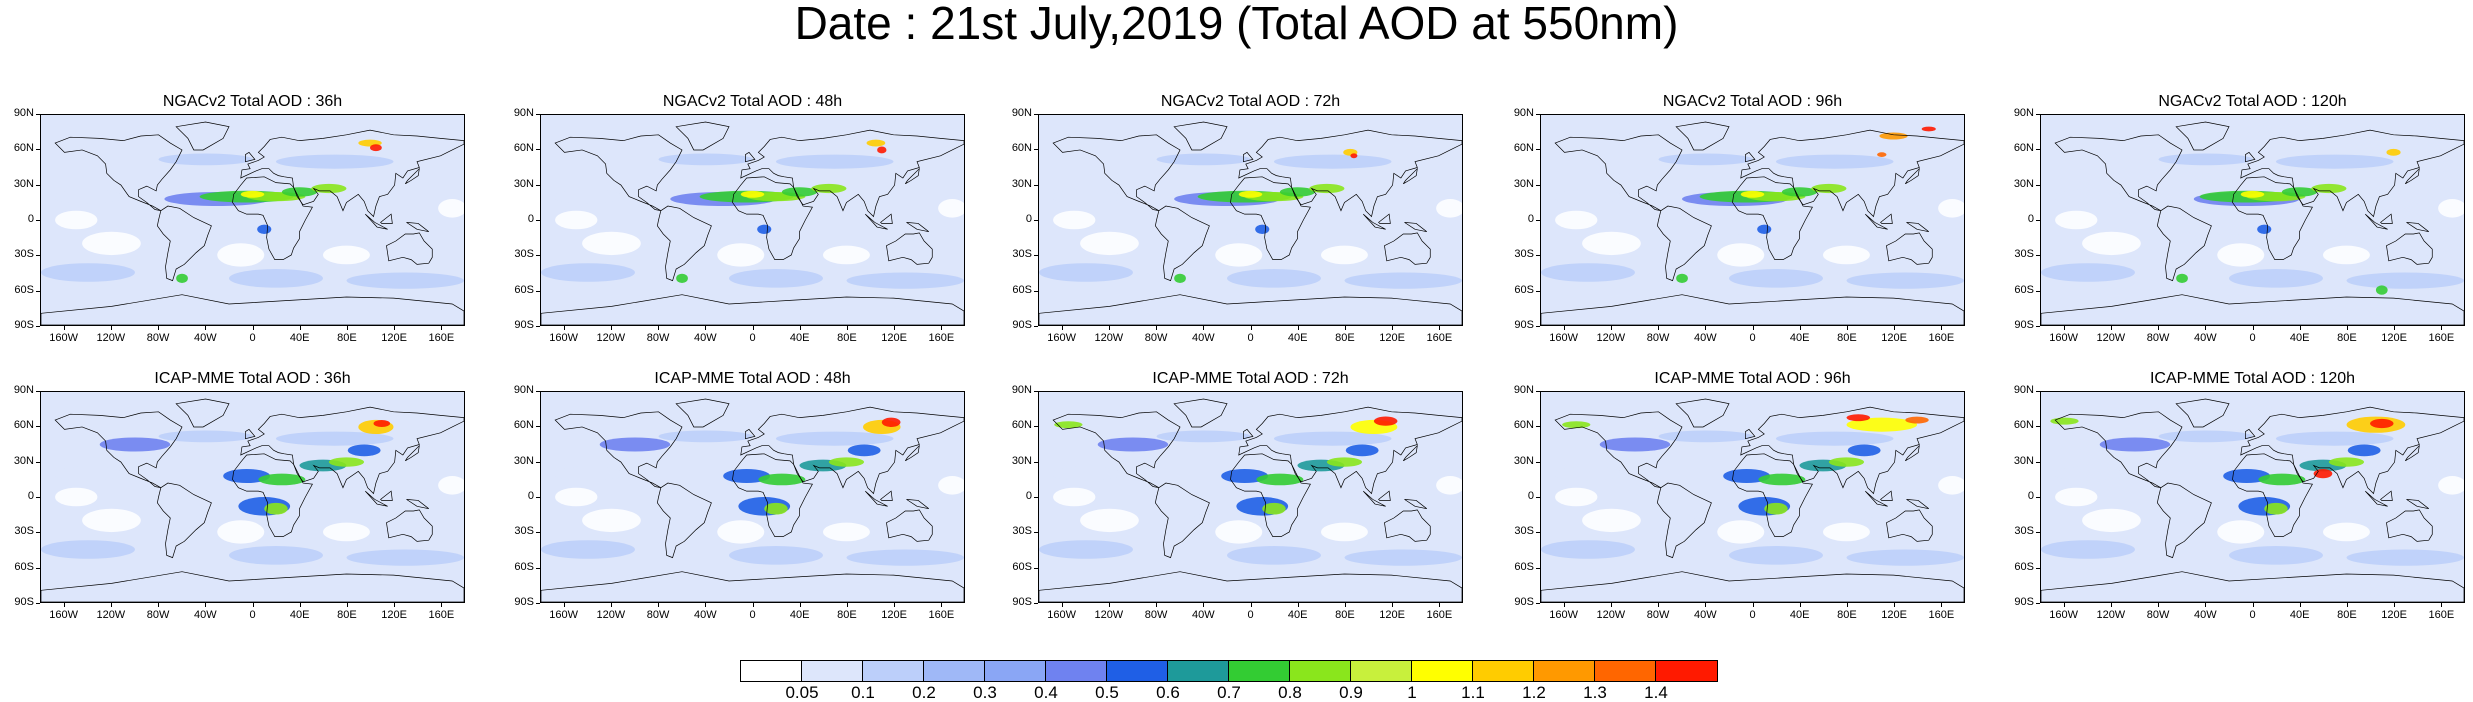  Describe the element at coordinates (1250, 378) in the screenshot. I see `panel-title: ICAP-MME Total AOD : 72h` at that location.